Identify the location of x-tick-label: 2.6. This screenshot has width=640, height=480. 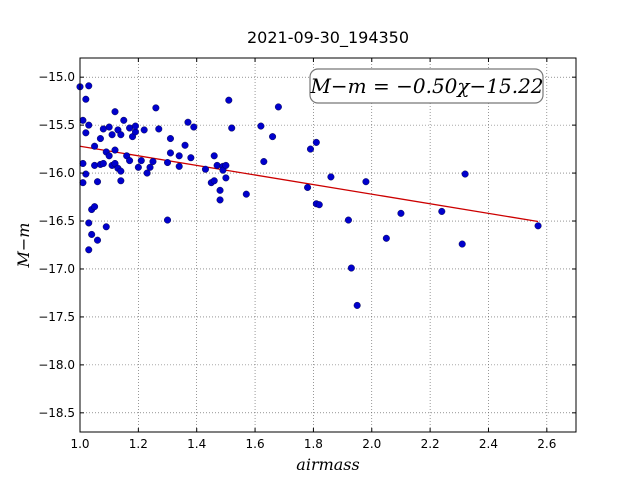
(546, 444).